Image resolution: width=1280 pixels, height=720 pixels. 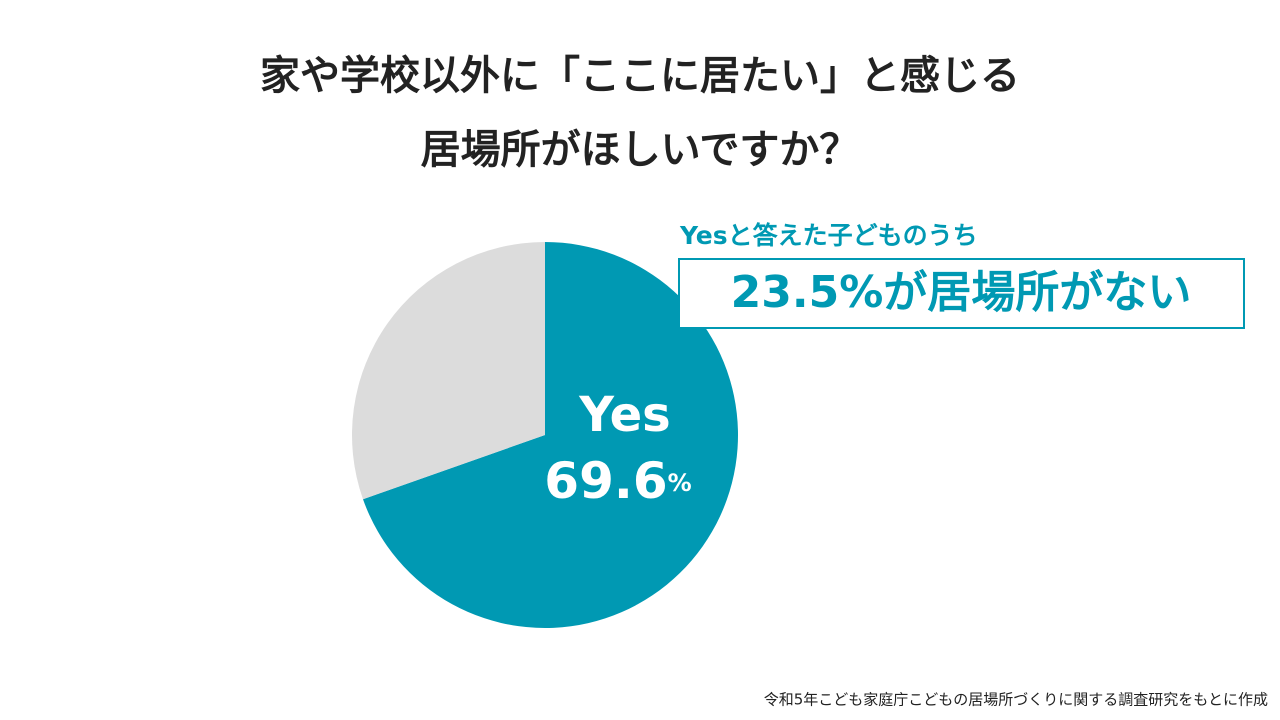 I want to click on slice-category-label: Yes, so click(x=624, y=415).